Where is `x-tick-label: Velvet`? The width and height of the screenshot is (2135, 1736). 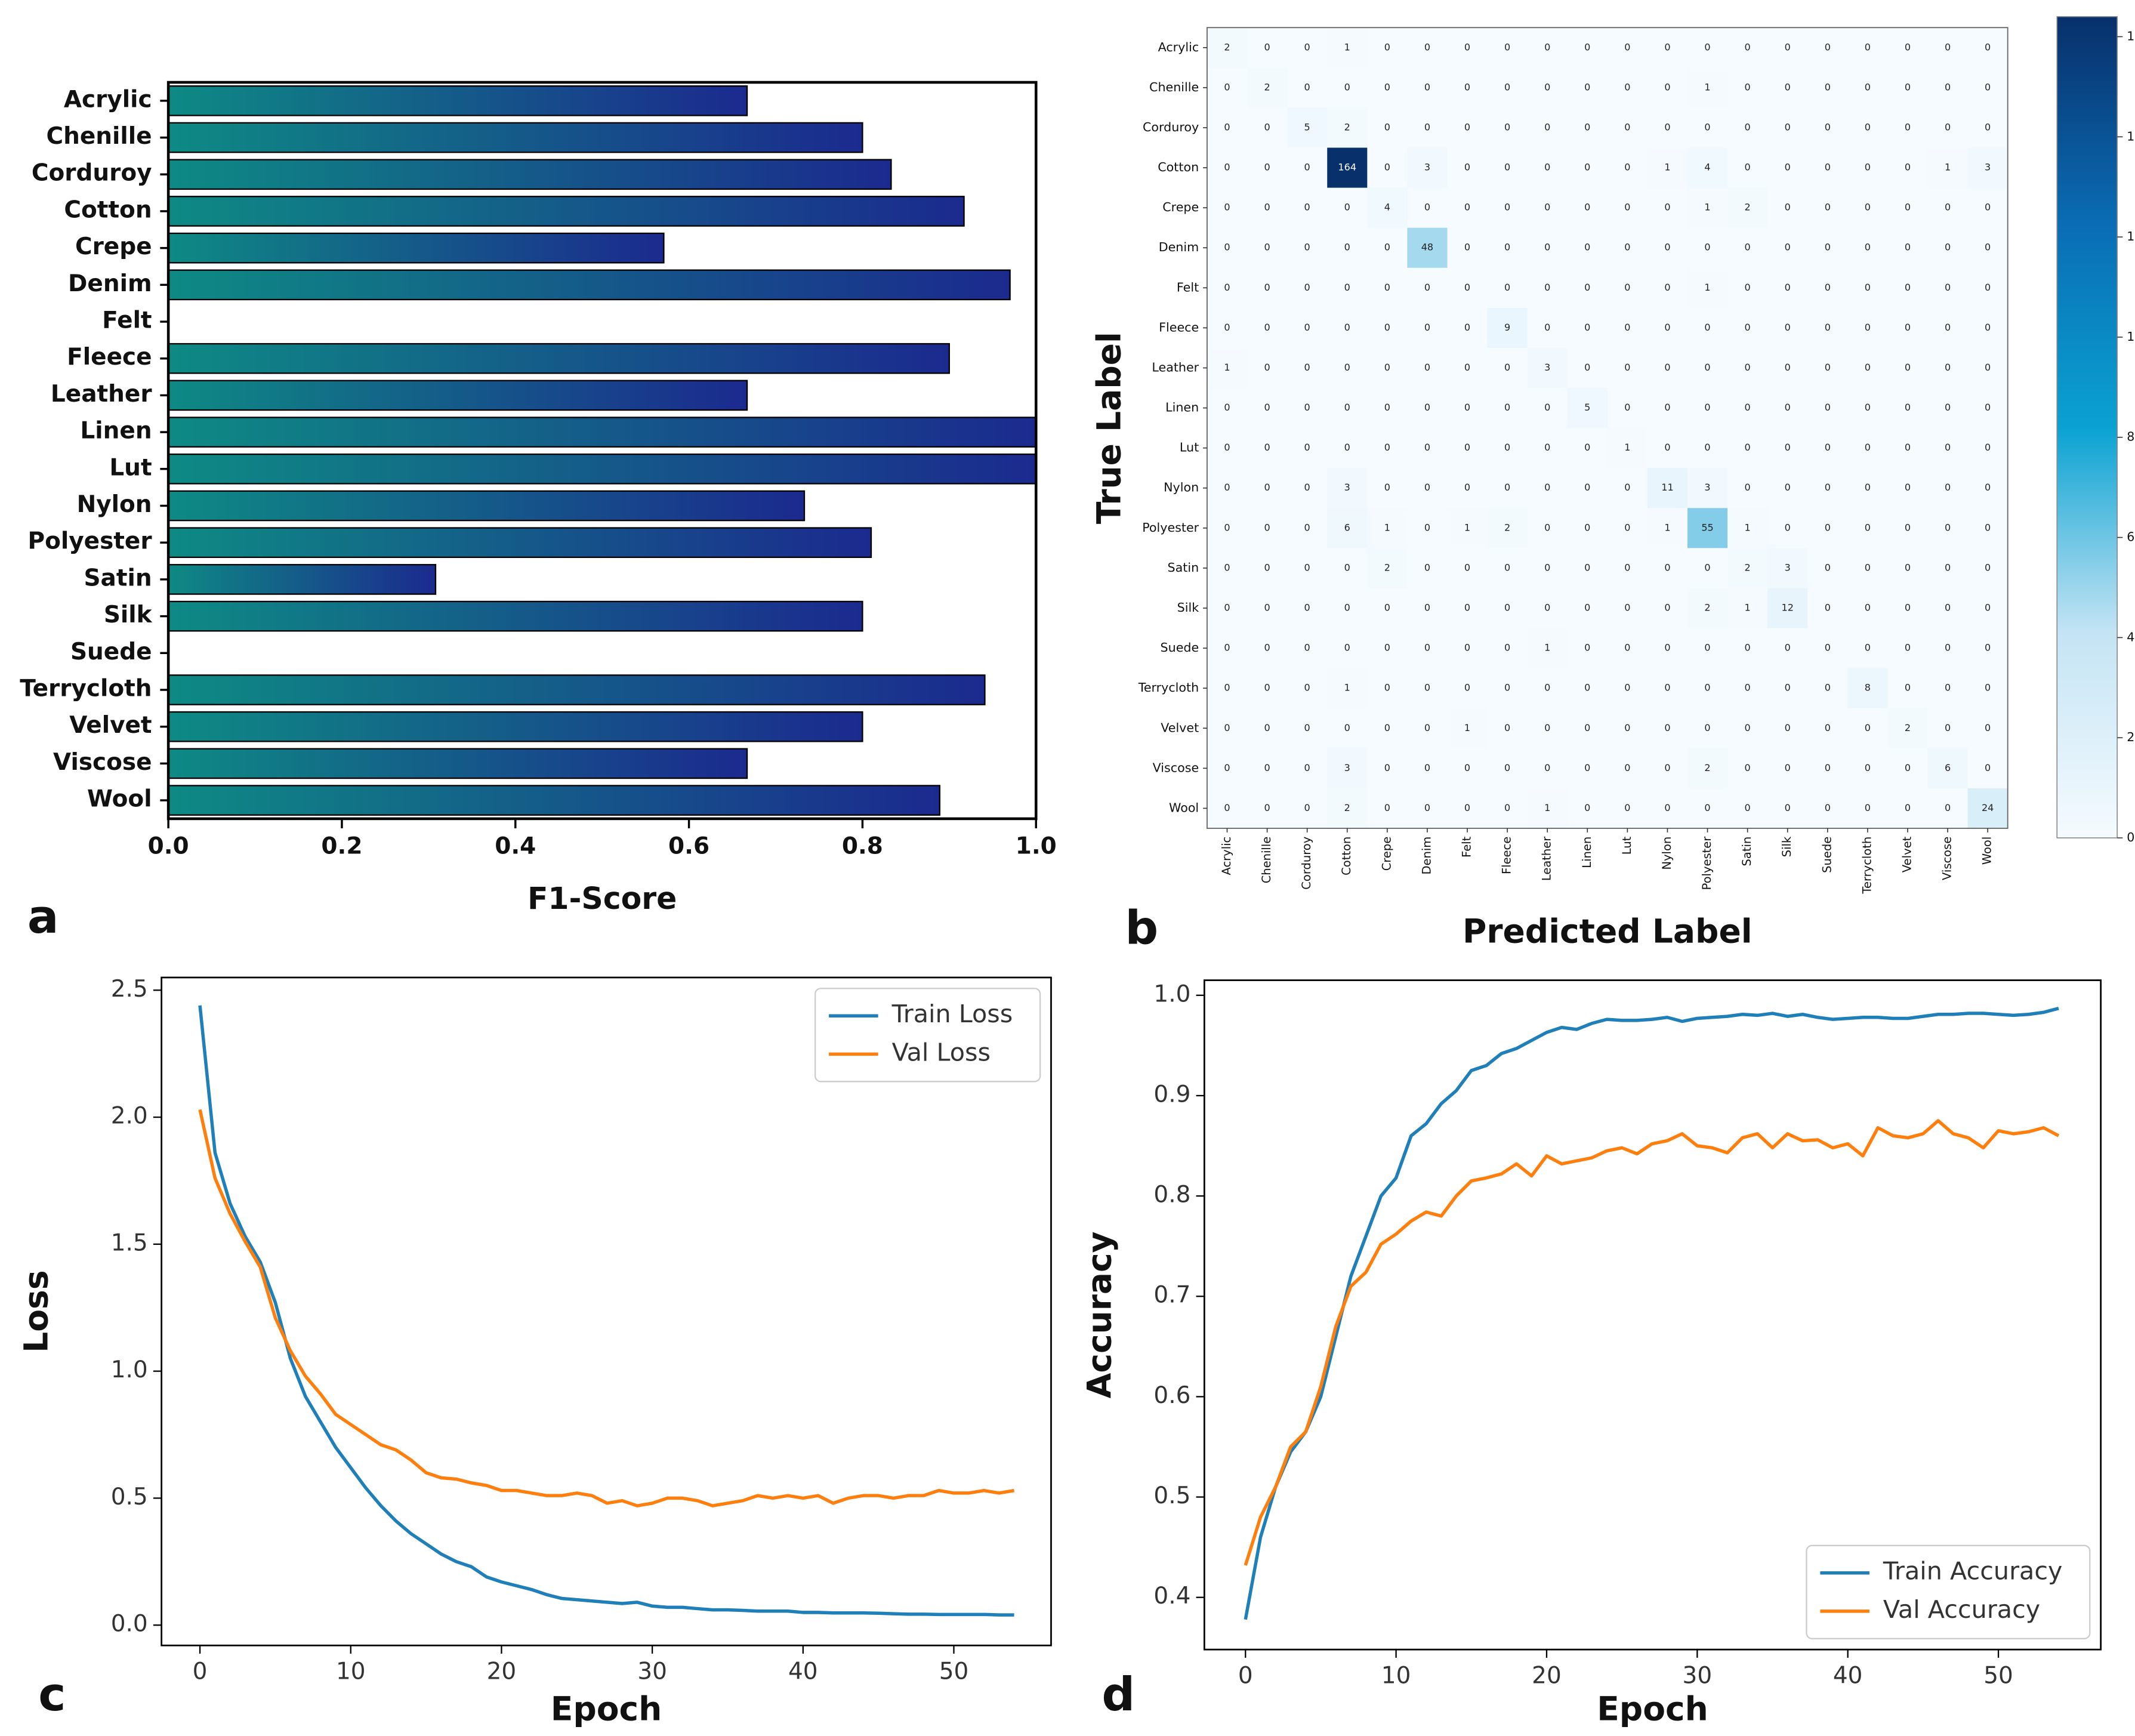 x-tick-label: Velvet is located at coordinates (1907, 854).